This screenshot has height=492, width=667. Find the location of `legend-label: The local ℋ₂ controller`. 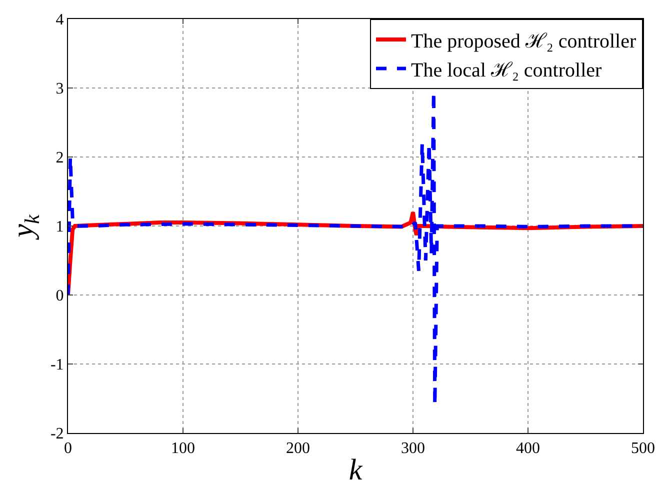

legend-label: The local ℋ₂ controller is located at coordinates (506, 70).